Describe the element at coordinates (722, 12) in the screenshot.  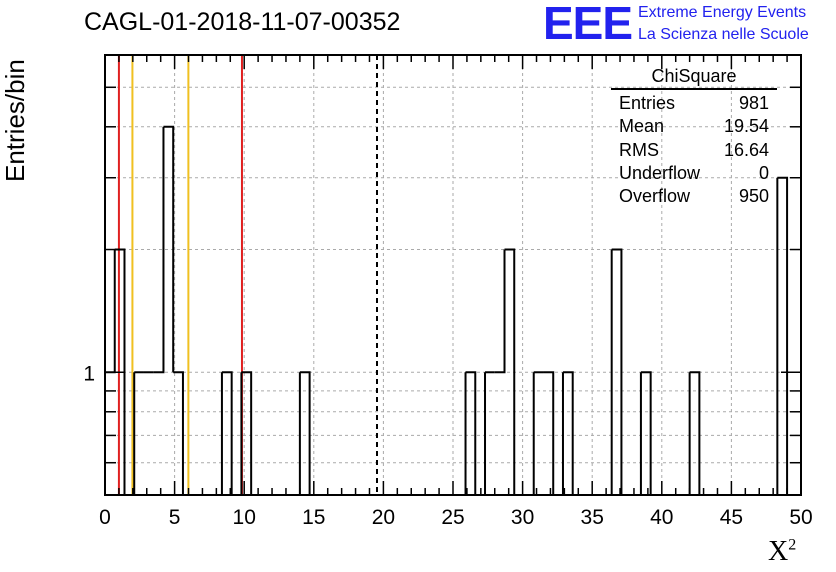
I see `logo-line-1: Extreme Energy Events` at that location.